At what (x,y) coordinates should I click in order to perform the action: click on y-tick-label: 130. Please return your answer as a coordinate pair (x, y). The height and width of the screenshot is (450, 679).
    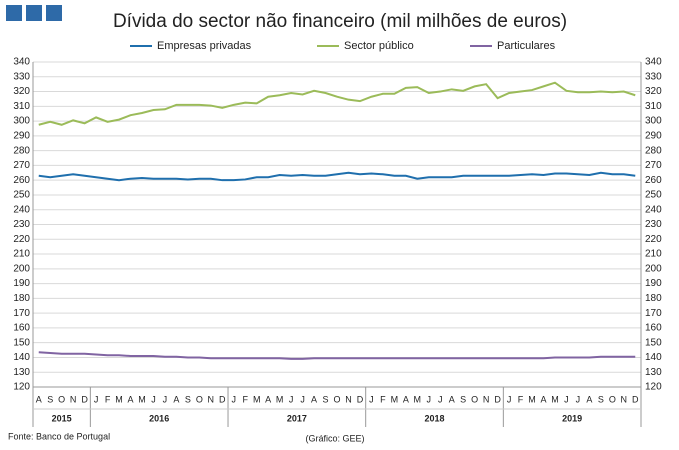
    Looking at the image, I should click on (21, 372).